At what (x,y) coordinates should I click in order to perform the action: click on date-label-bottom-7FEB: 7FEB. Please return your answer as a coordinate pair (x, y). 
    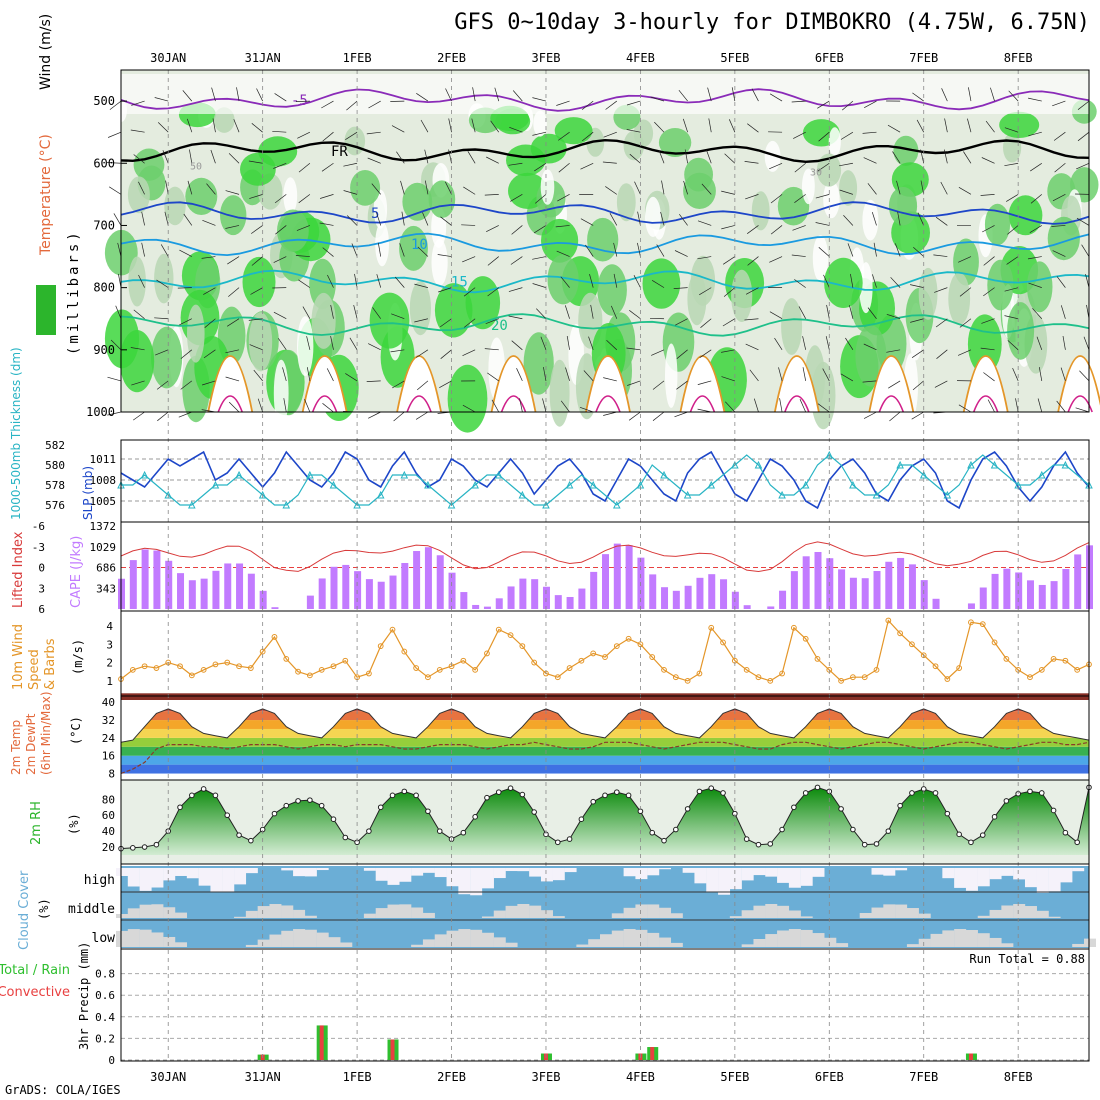
    Looking at the image, I should click on (923, 1077).